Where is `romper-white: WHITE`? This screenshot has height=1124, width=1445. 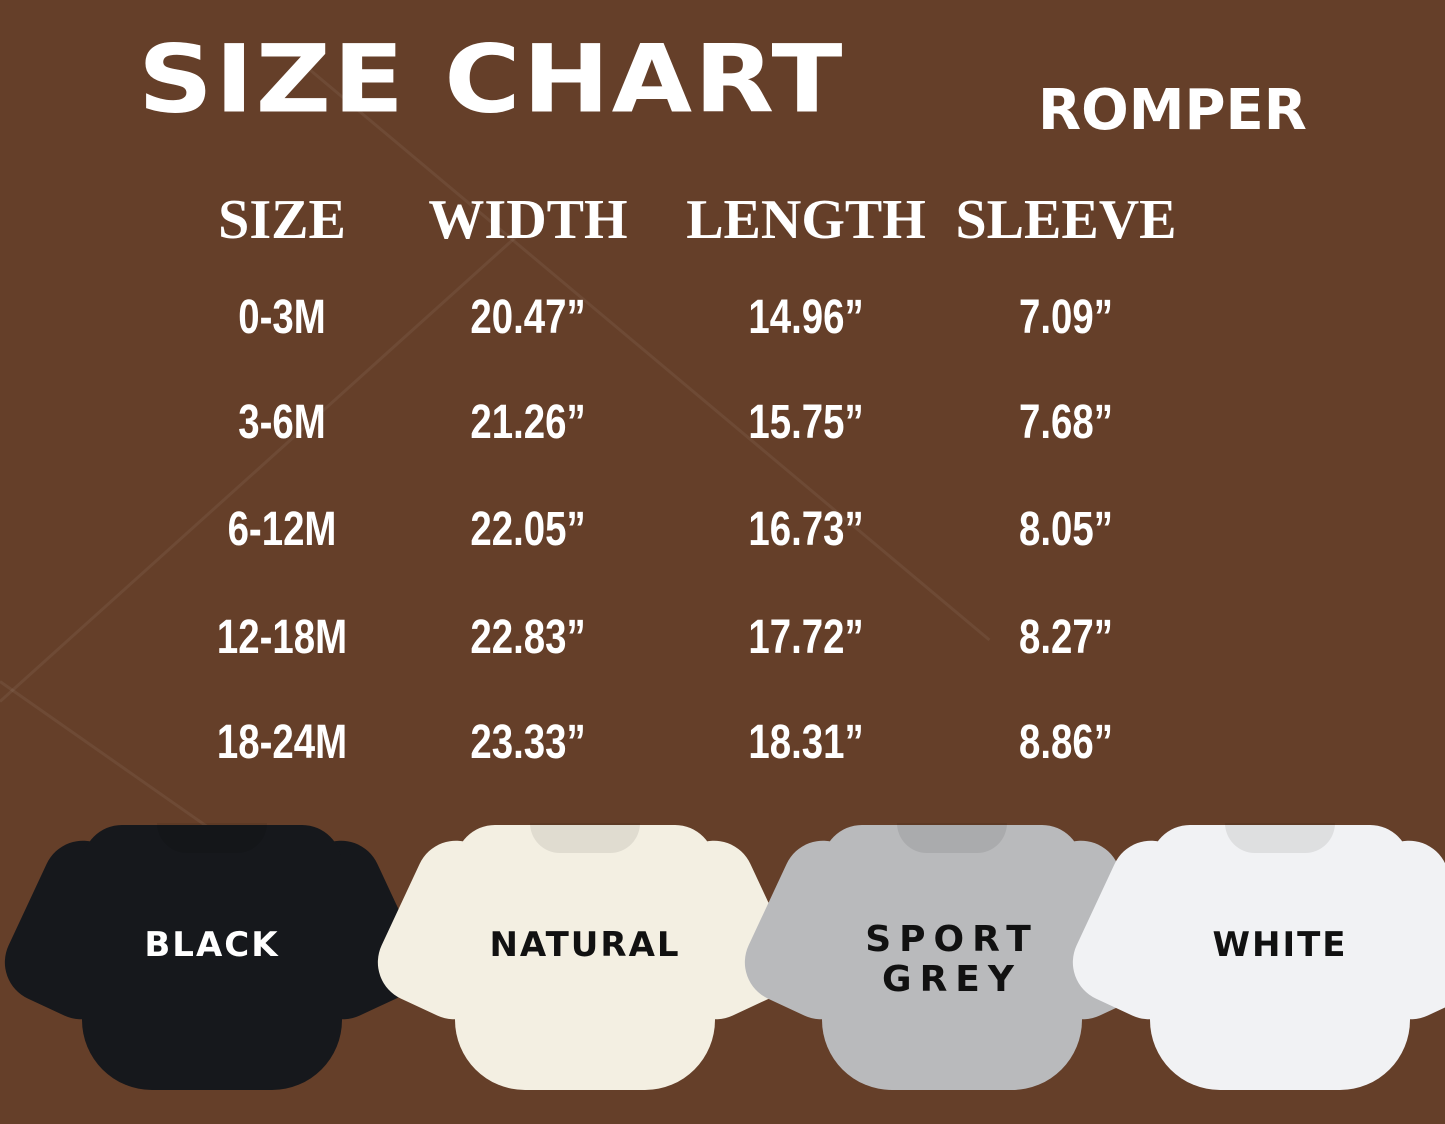 romper-white: WHITE is located at coordinates (1252, 961).